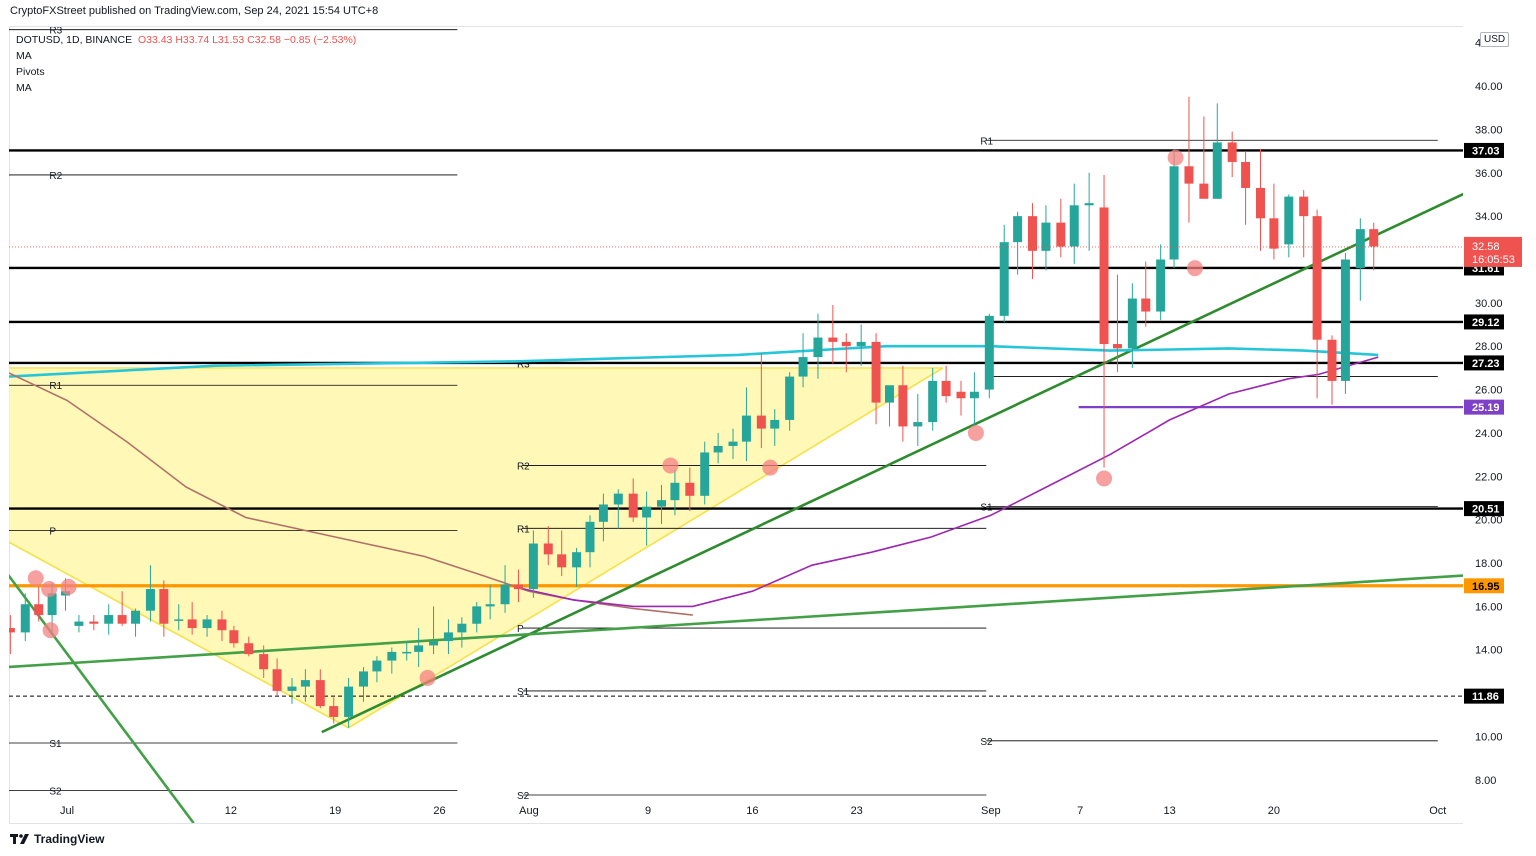 Image resolution: width=1536 pixels, height=856 pixels. Describe the element at coordinates (67, 811) in the screenshot. I see `x-tick-label: Jul` at that location.